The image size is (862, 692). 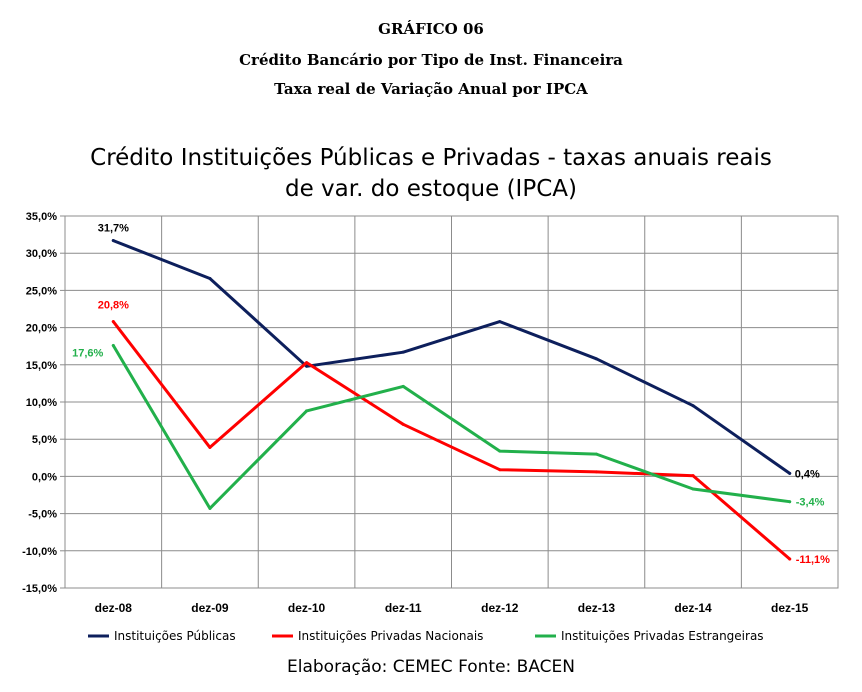 I want to click on y-tick-label: 30,0%, so click(x=41, y=254).